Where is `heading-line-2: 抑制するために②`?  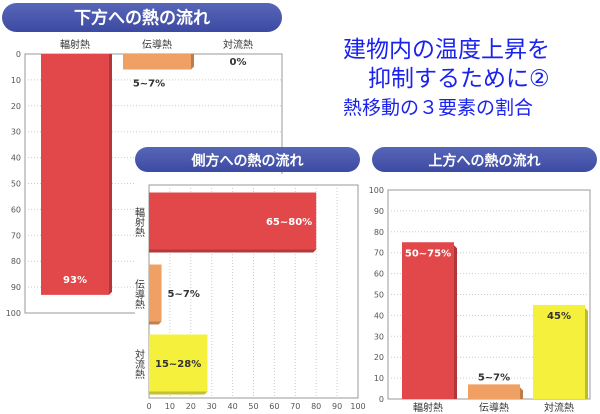
heading-line-2: 抑制するために② is located at coordinates (459, 79).